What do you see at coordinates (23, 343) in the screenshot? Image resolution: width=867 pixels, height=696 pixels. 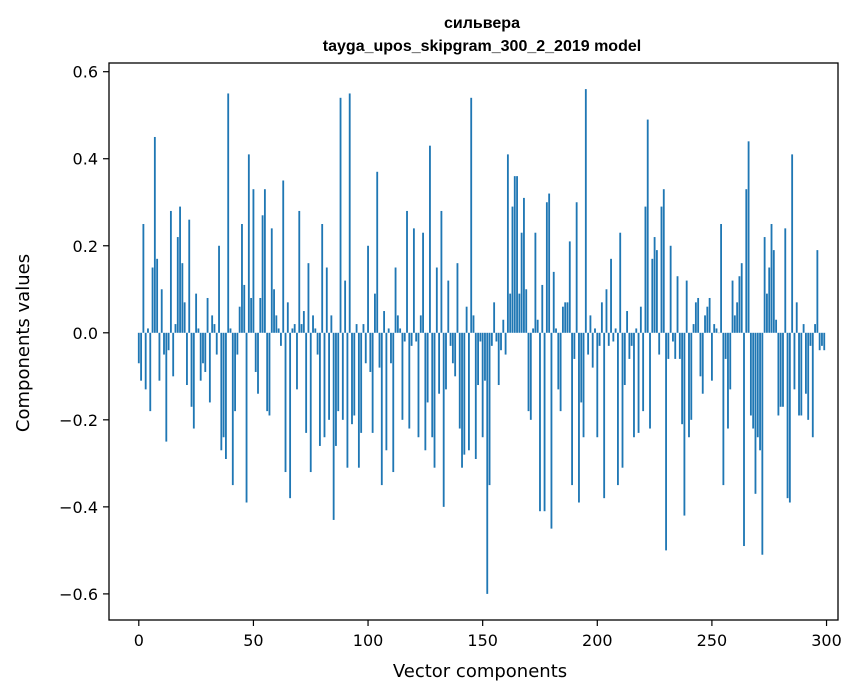 I see `y-axis-label: Components values` at bounding box center [23, 343].